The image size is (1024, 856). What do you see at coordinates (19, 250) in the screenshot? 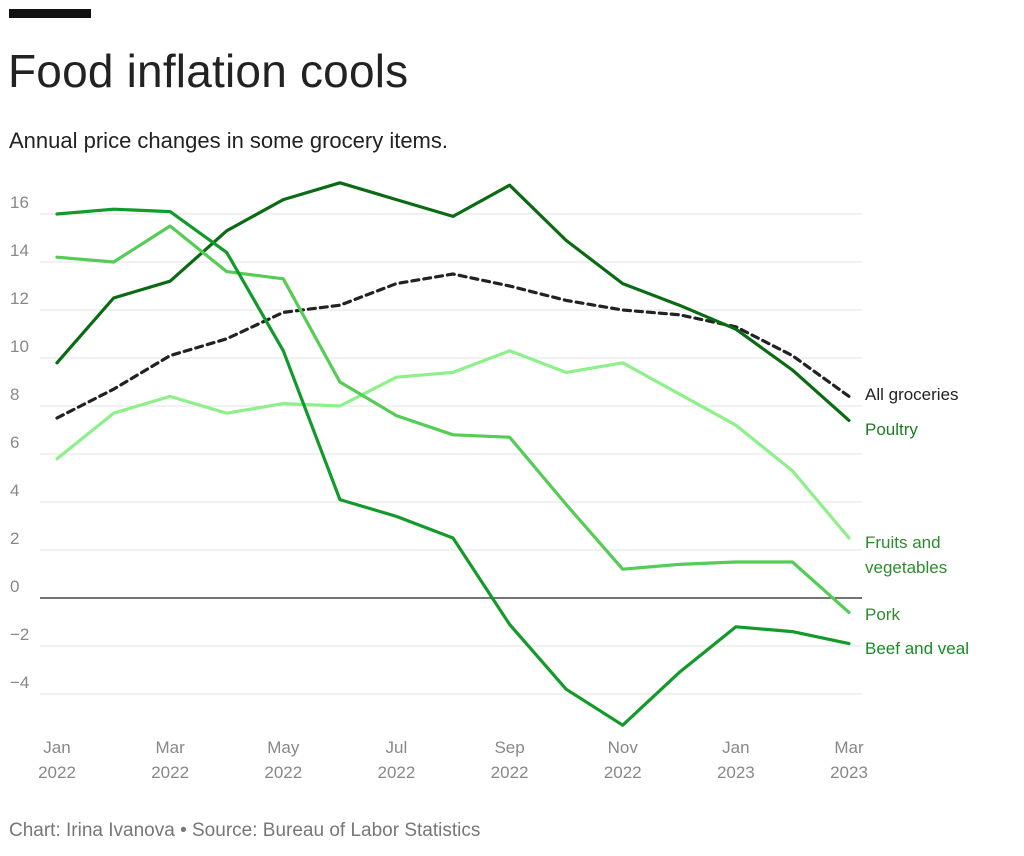
I see `y-tick-label: 14` at bounding box center [19, 250].